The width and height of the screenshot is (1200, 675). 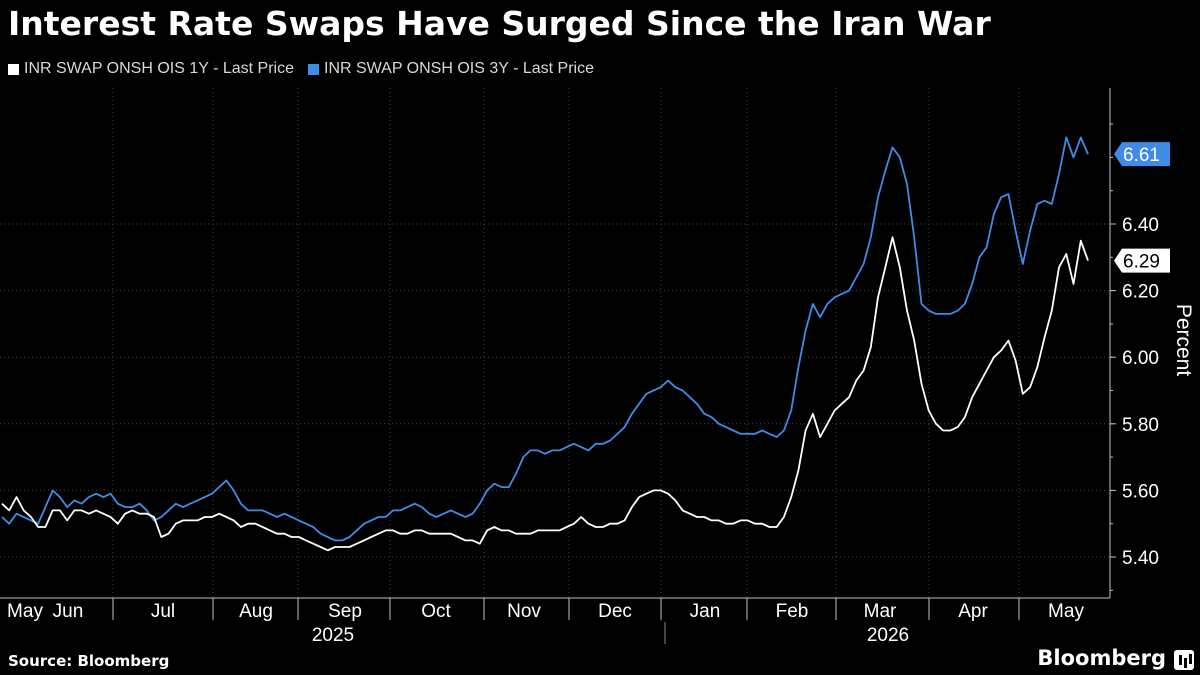 I want to click on y-tick-label: 6.00, so click(x=1140, y=358).